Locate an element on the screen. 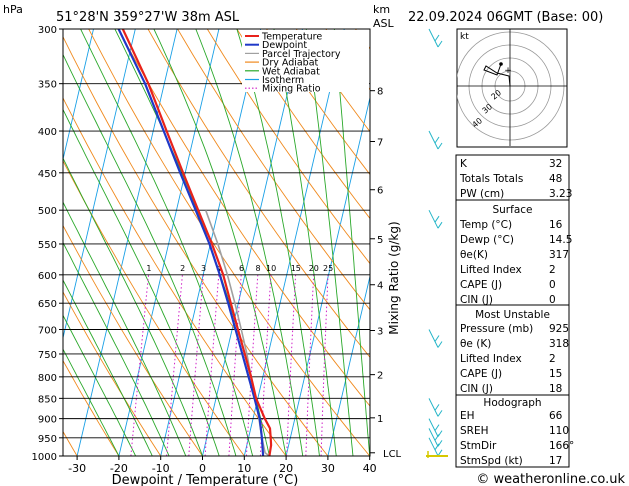 The image size is (629, 486). index-label: Dewp (°C) is located at coordinates (487, 240).